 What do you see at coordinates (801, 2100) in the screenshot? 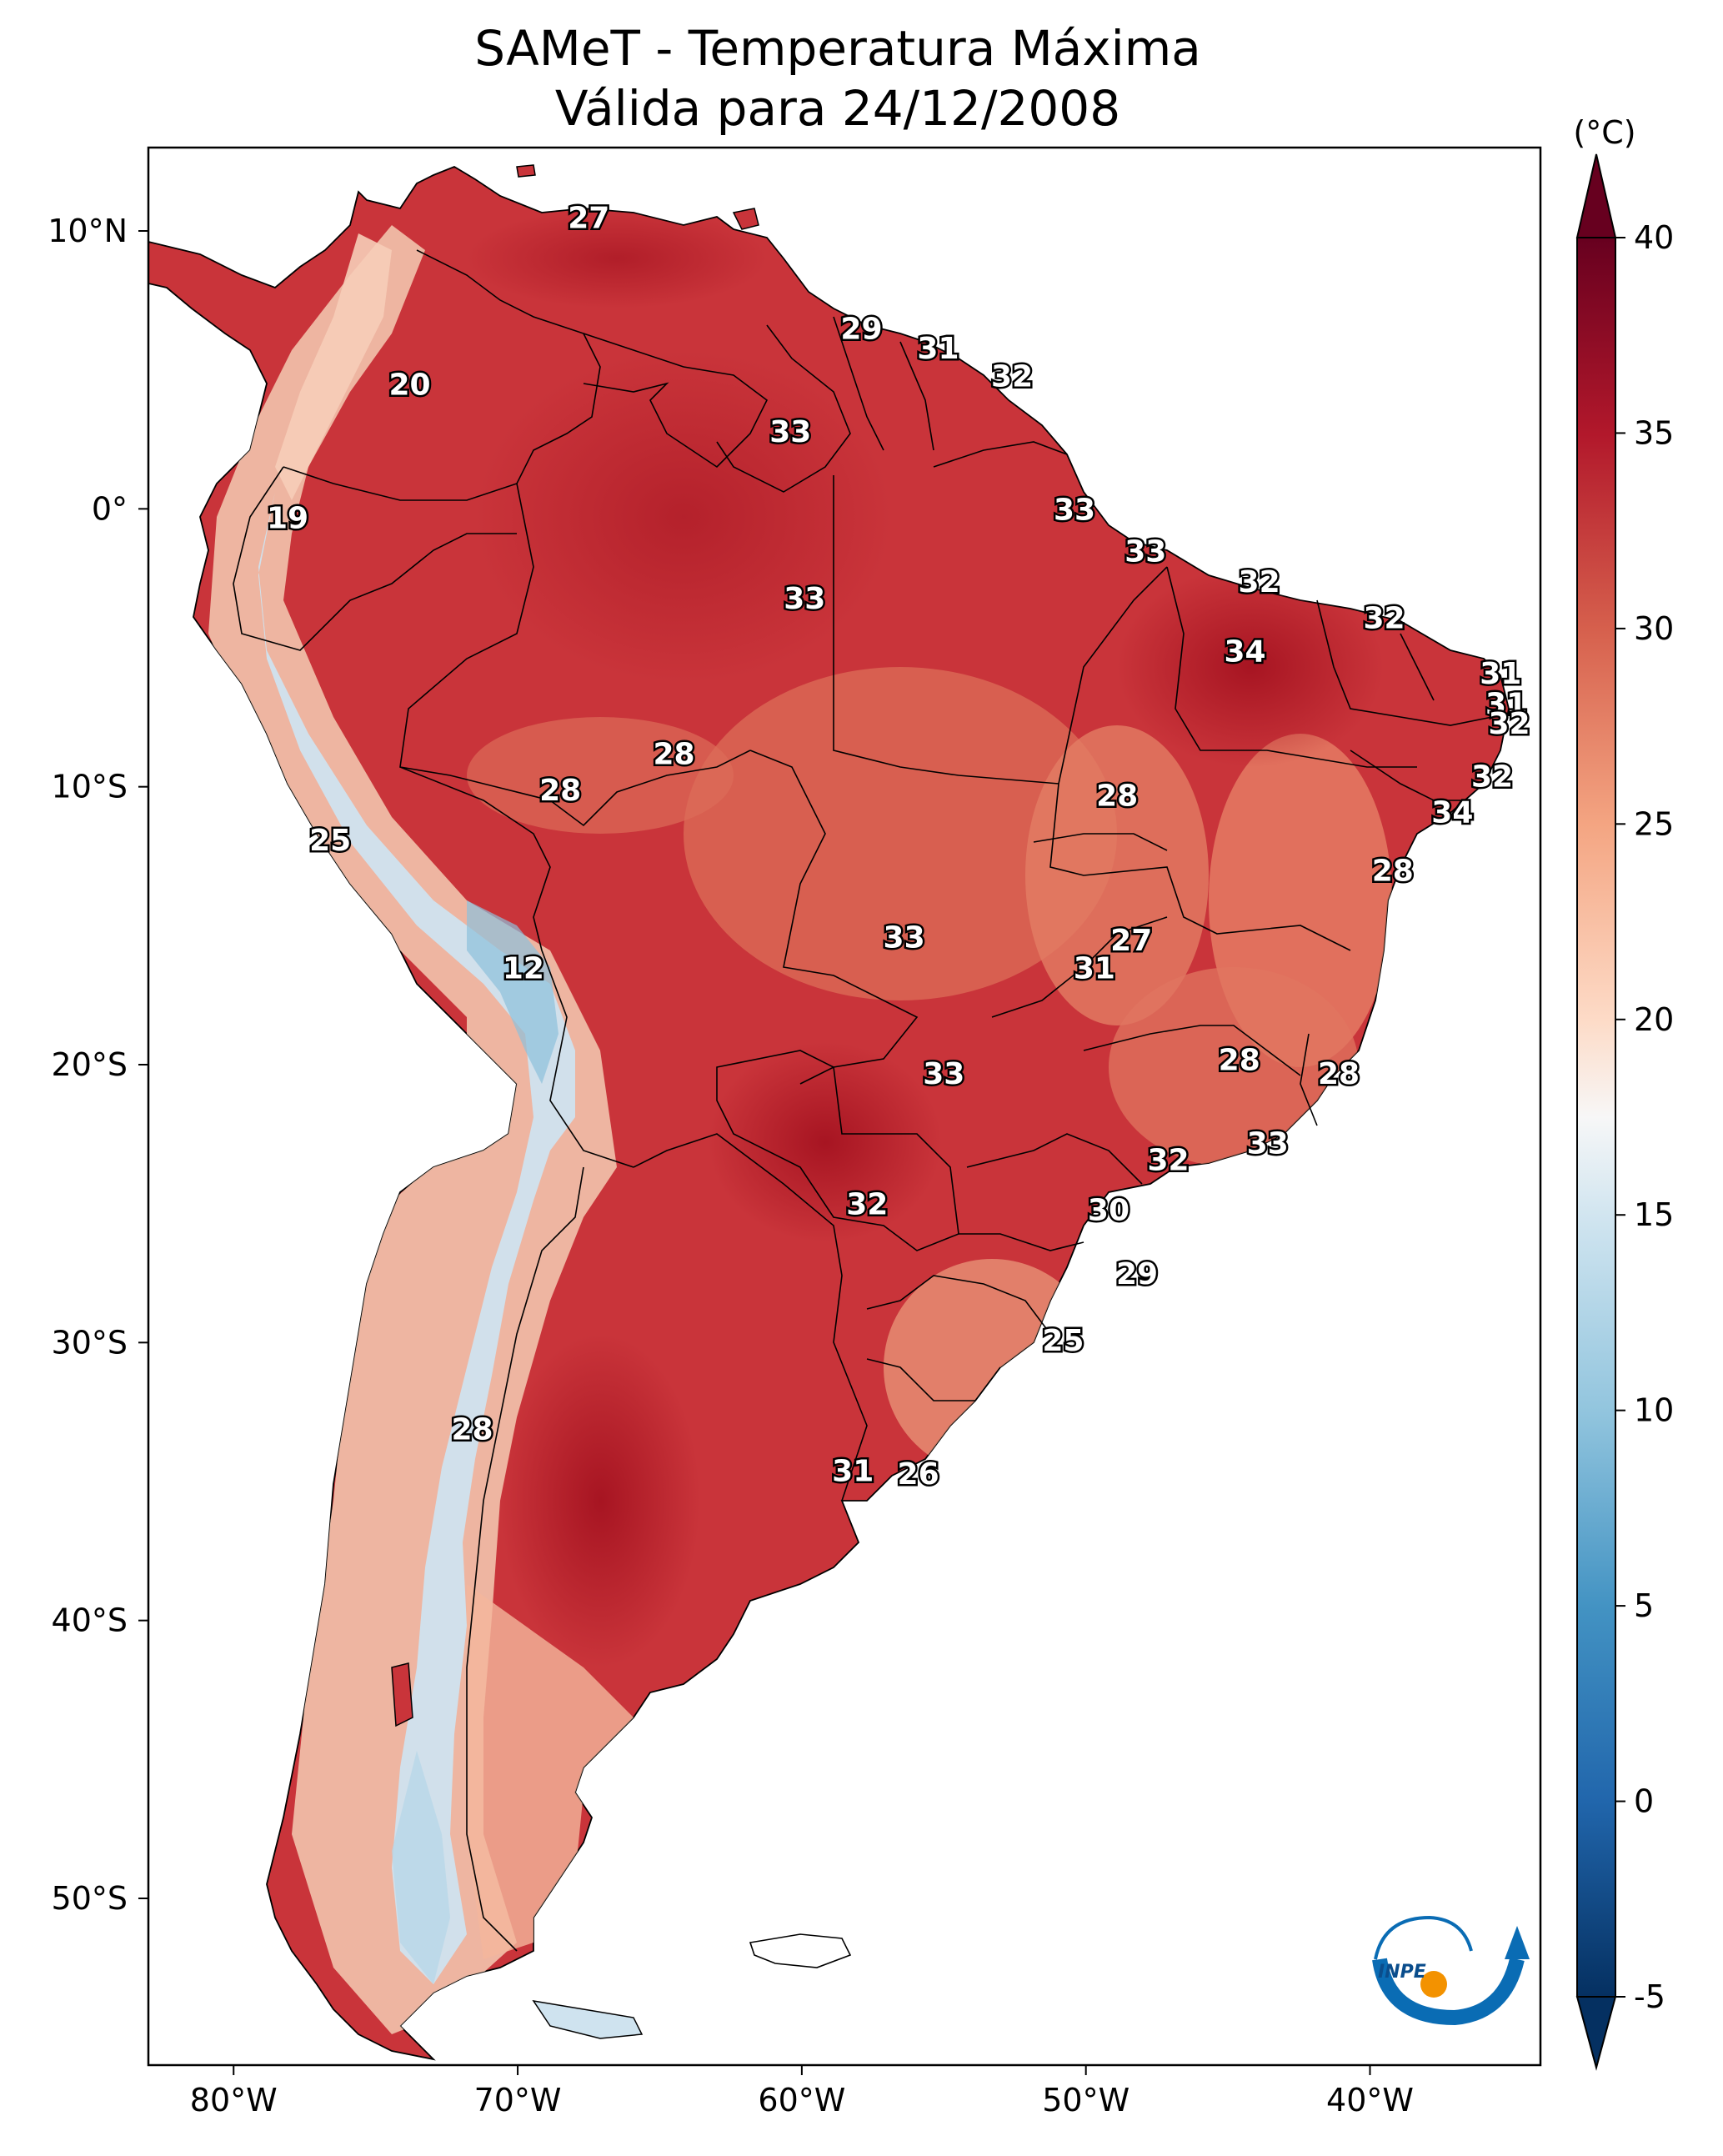
I see `lon-tick-label: 60°W` at bounding box center [801, 2100].